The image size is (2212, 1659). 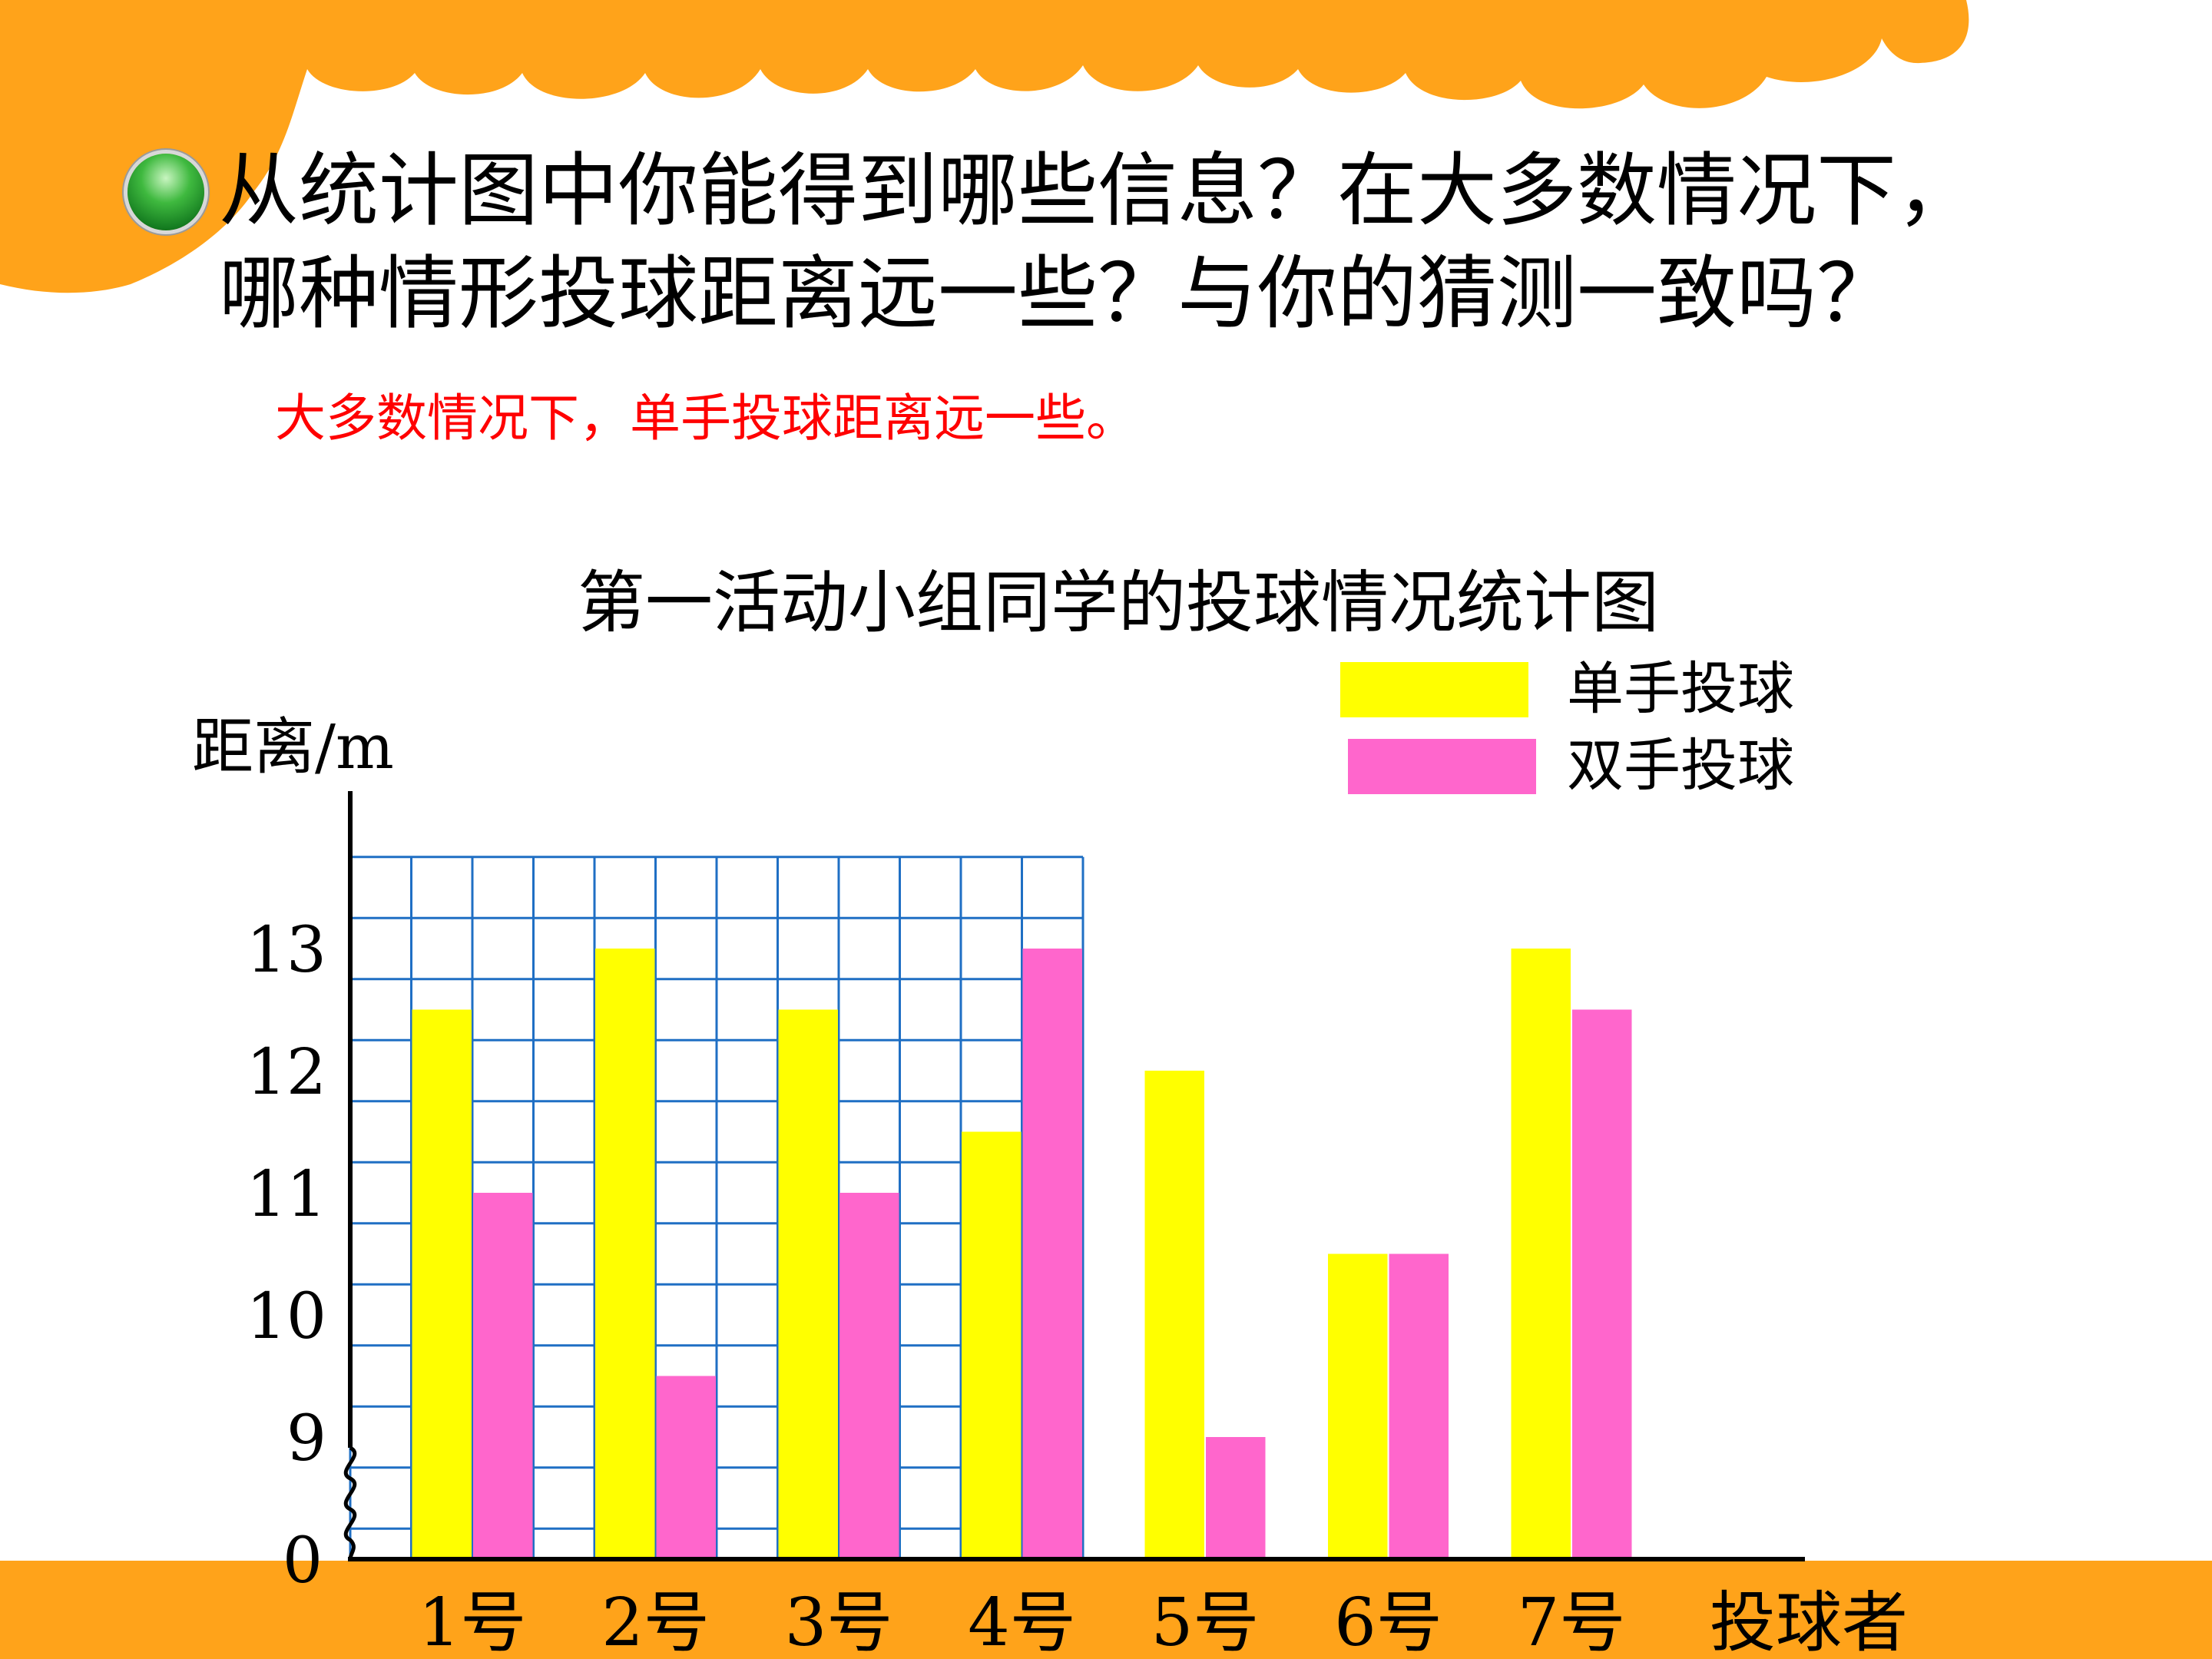 What do you see at coordinates (287, 1072) in the screenshot?
I see `y-tick-label: 12` at bounding box center [287, 1072].